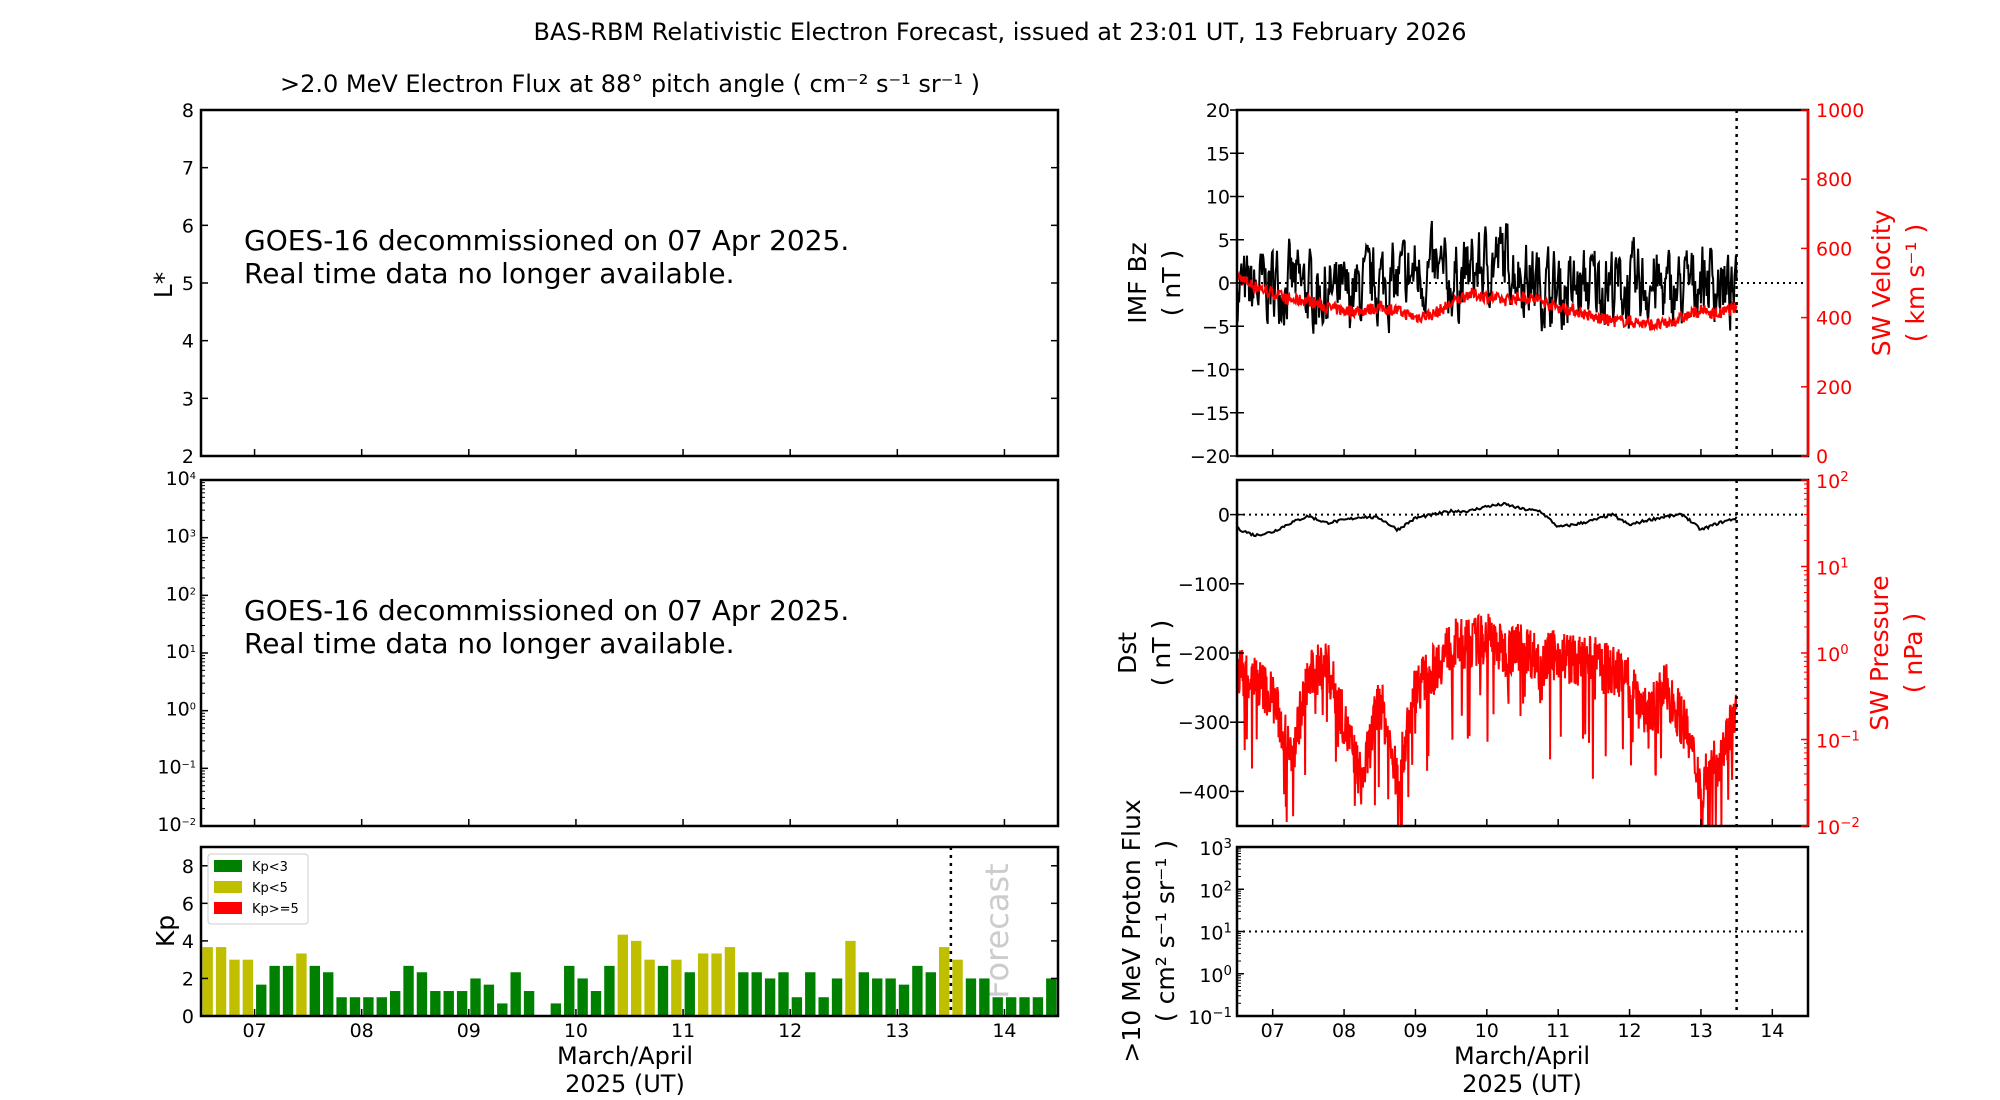 This screenshot has width=2000, height=1100. I want to click on x-tick-label: 14, so click(1772, 1031).